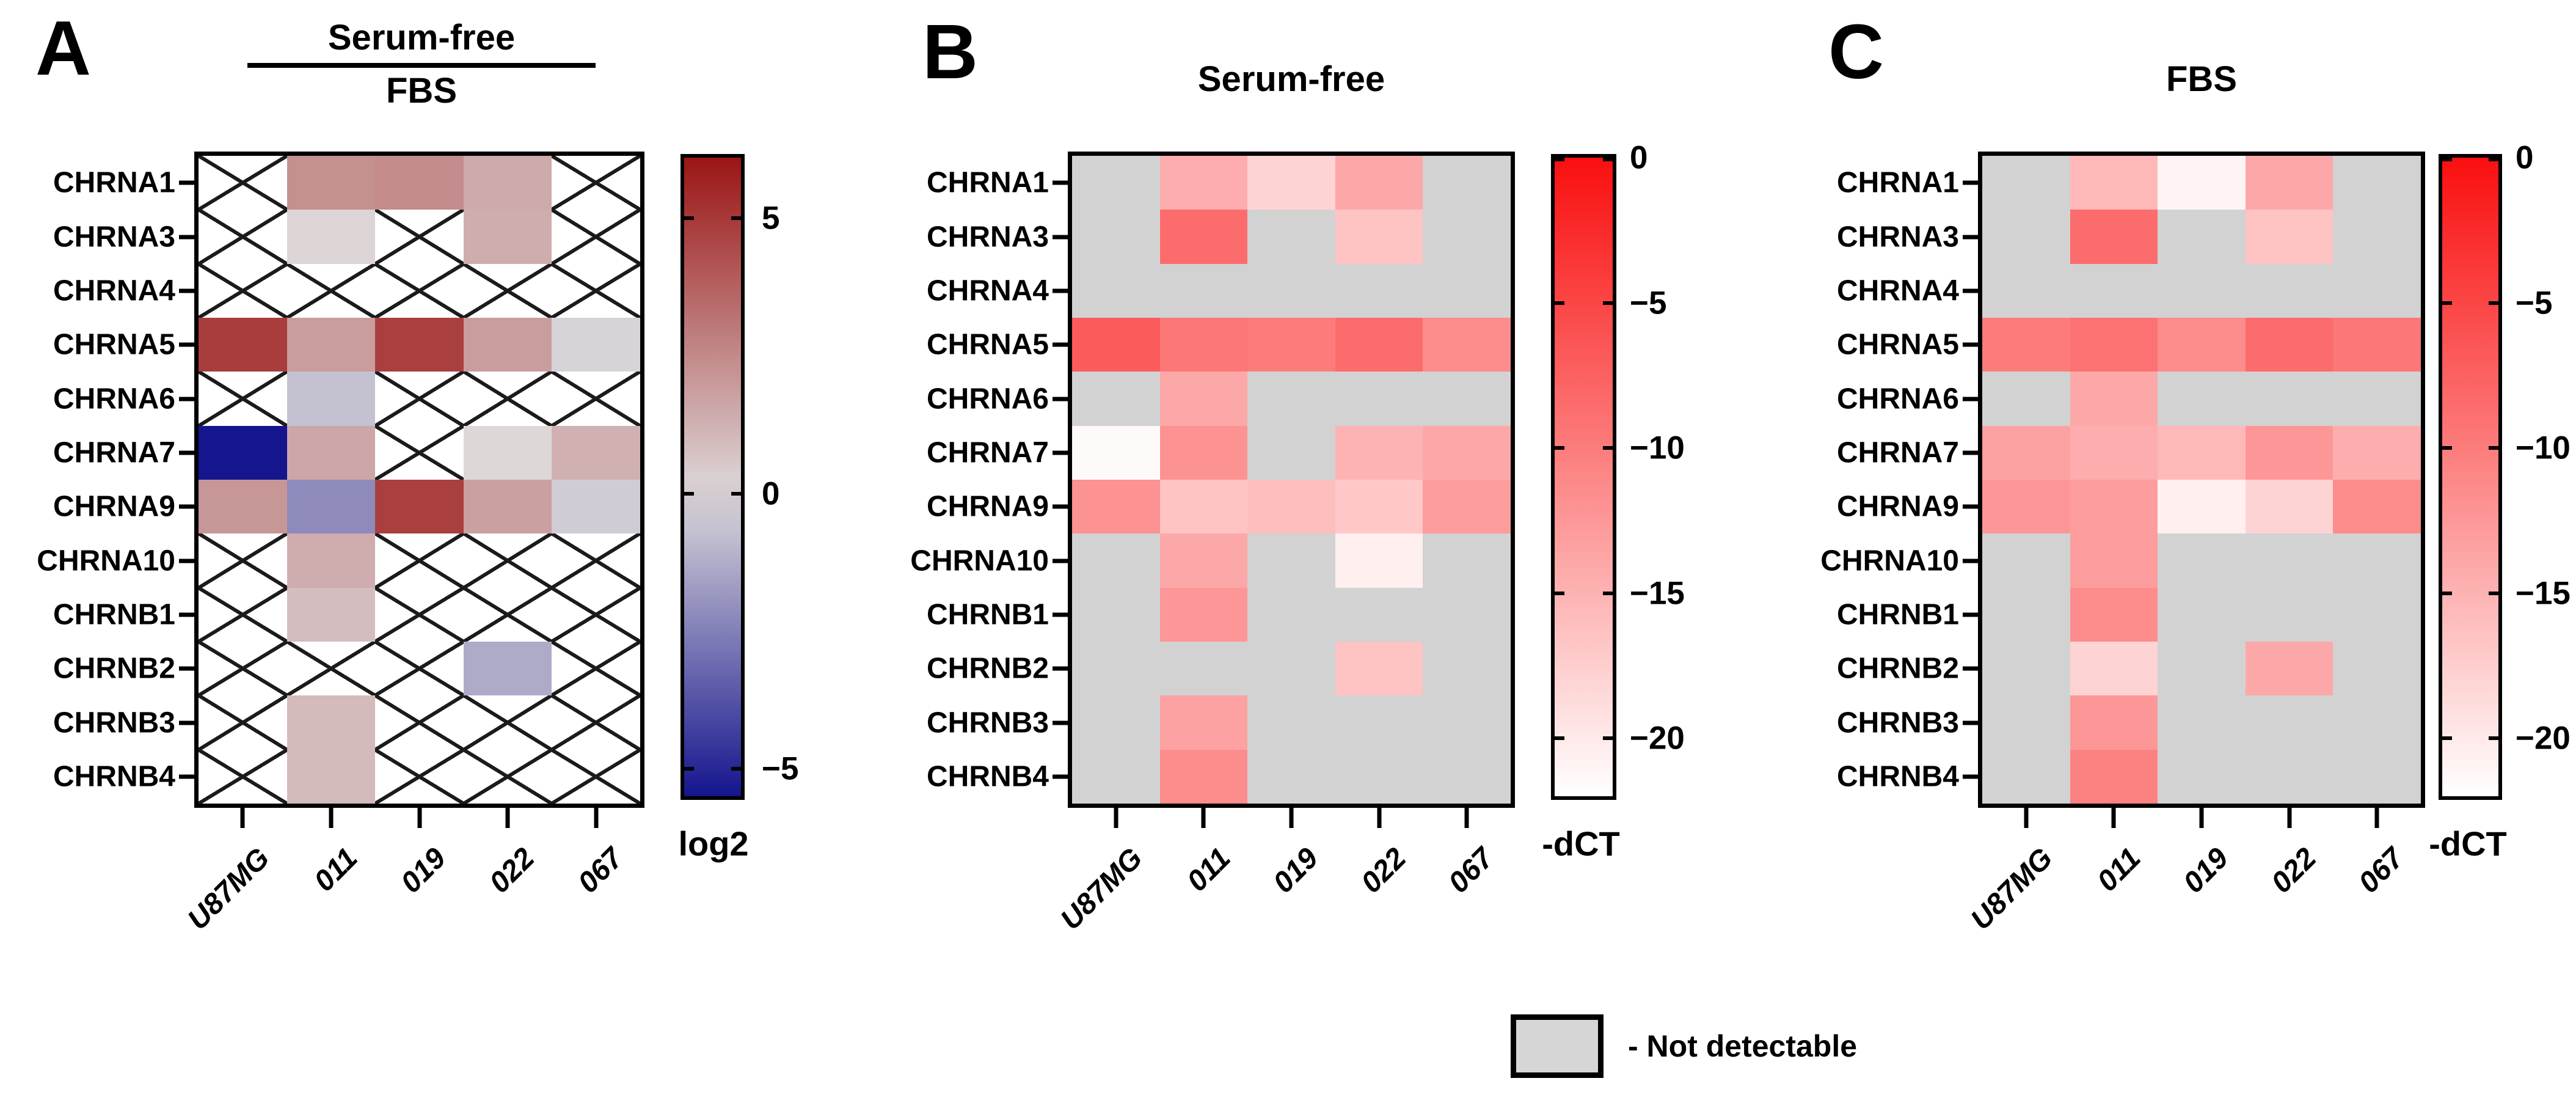  I want to click on row-label: CHRNA5, so click(987, 344).